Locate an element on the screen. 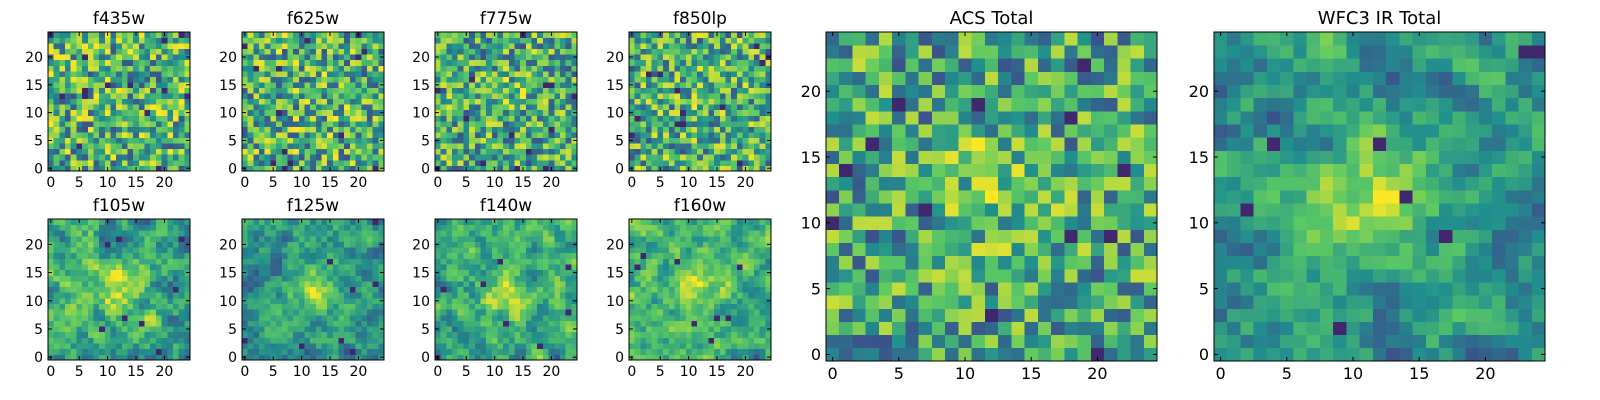 The width and height of the screenshot is (1600, 400). y-tick-label: 0 is located at coordinates (425, 169).